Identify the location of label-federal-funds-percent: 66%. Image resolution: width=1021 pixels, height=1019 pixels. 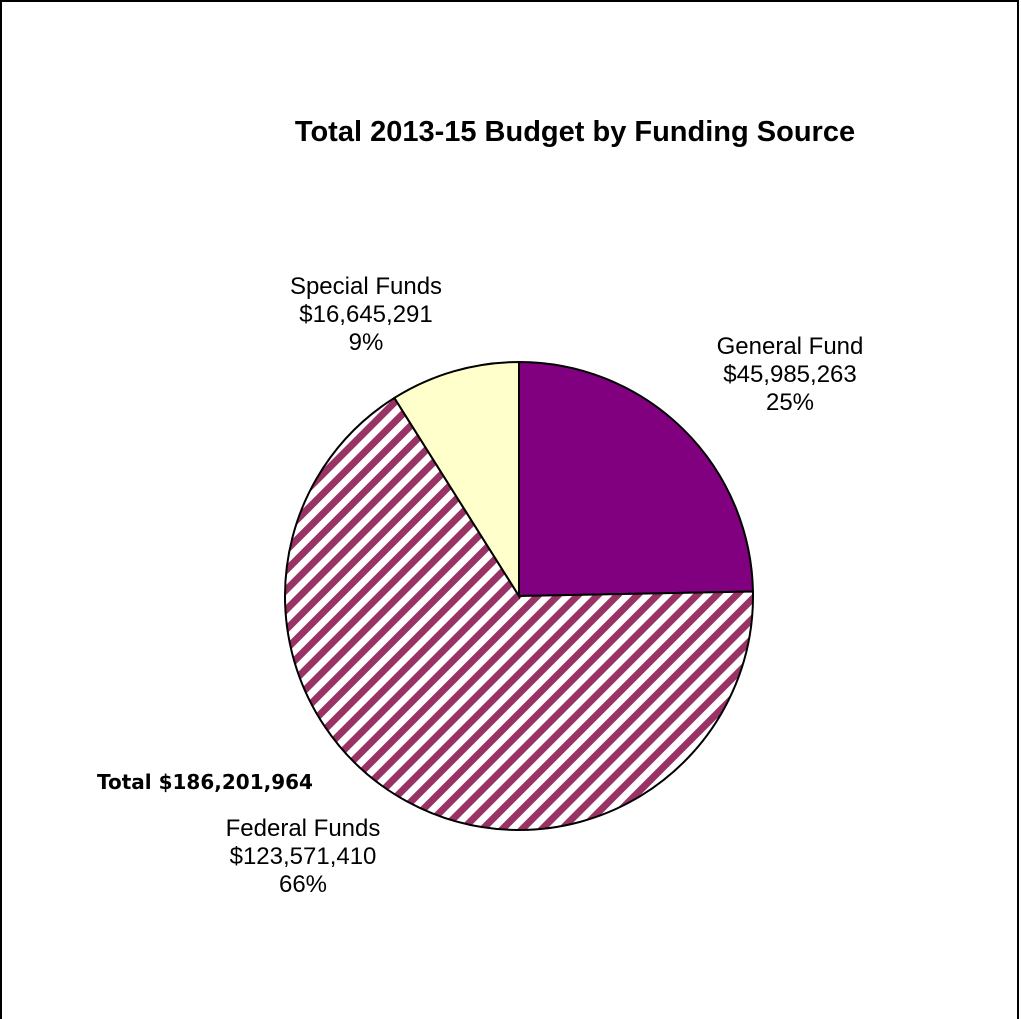
(303, 884).